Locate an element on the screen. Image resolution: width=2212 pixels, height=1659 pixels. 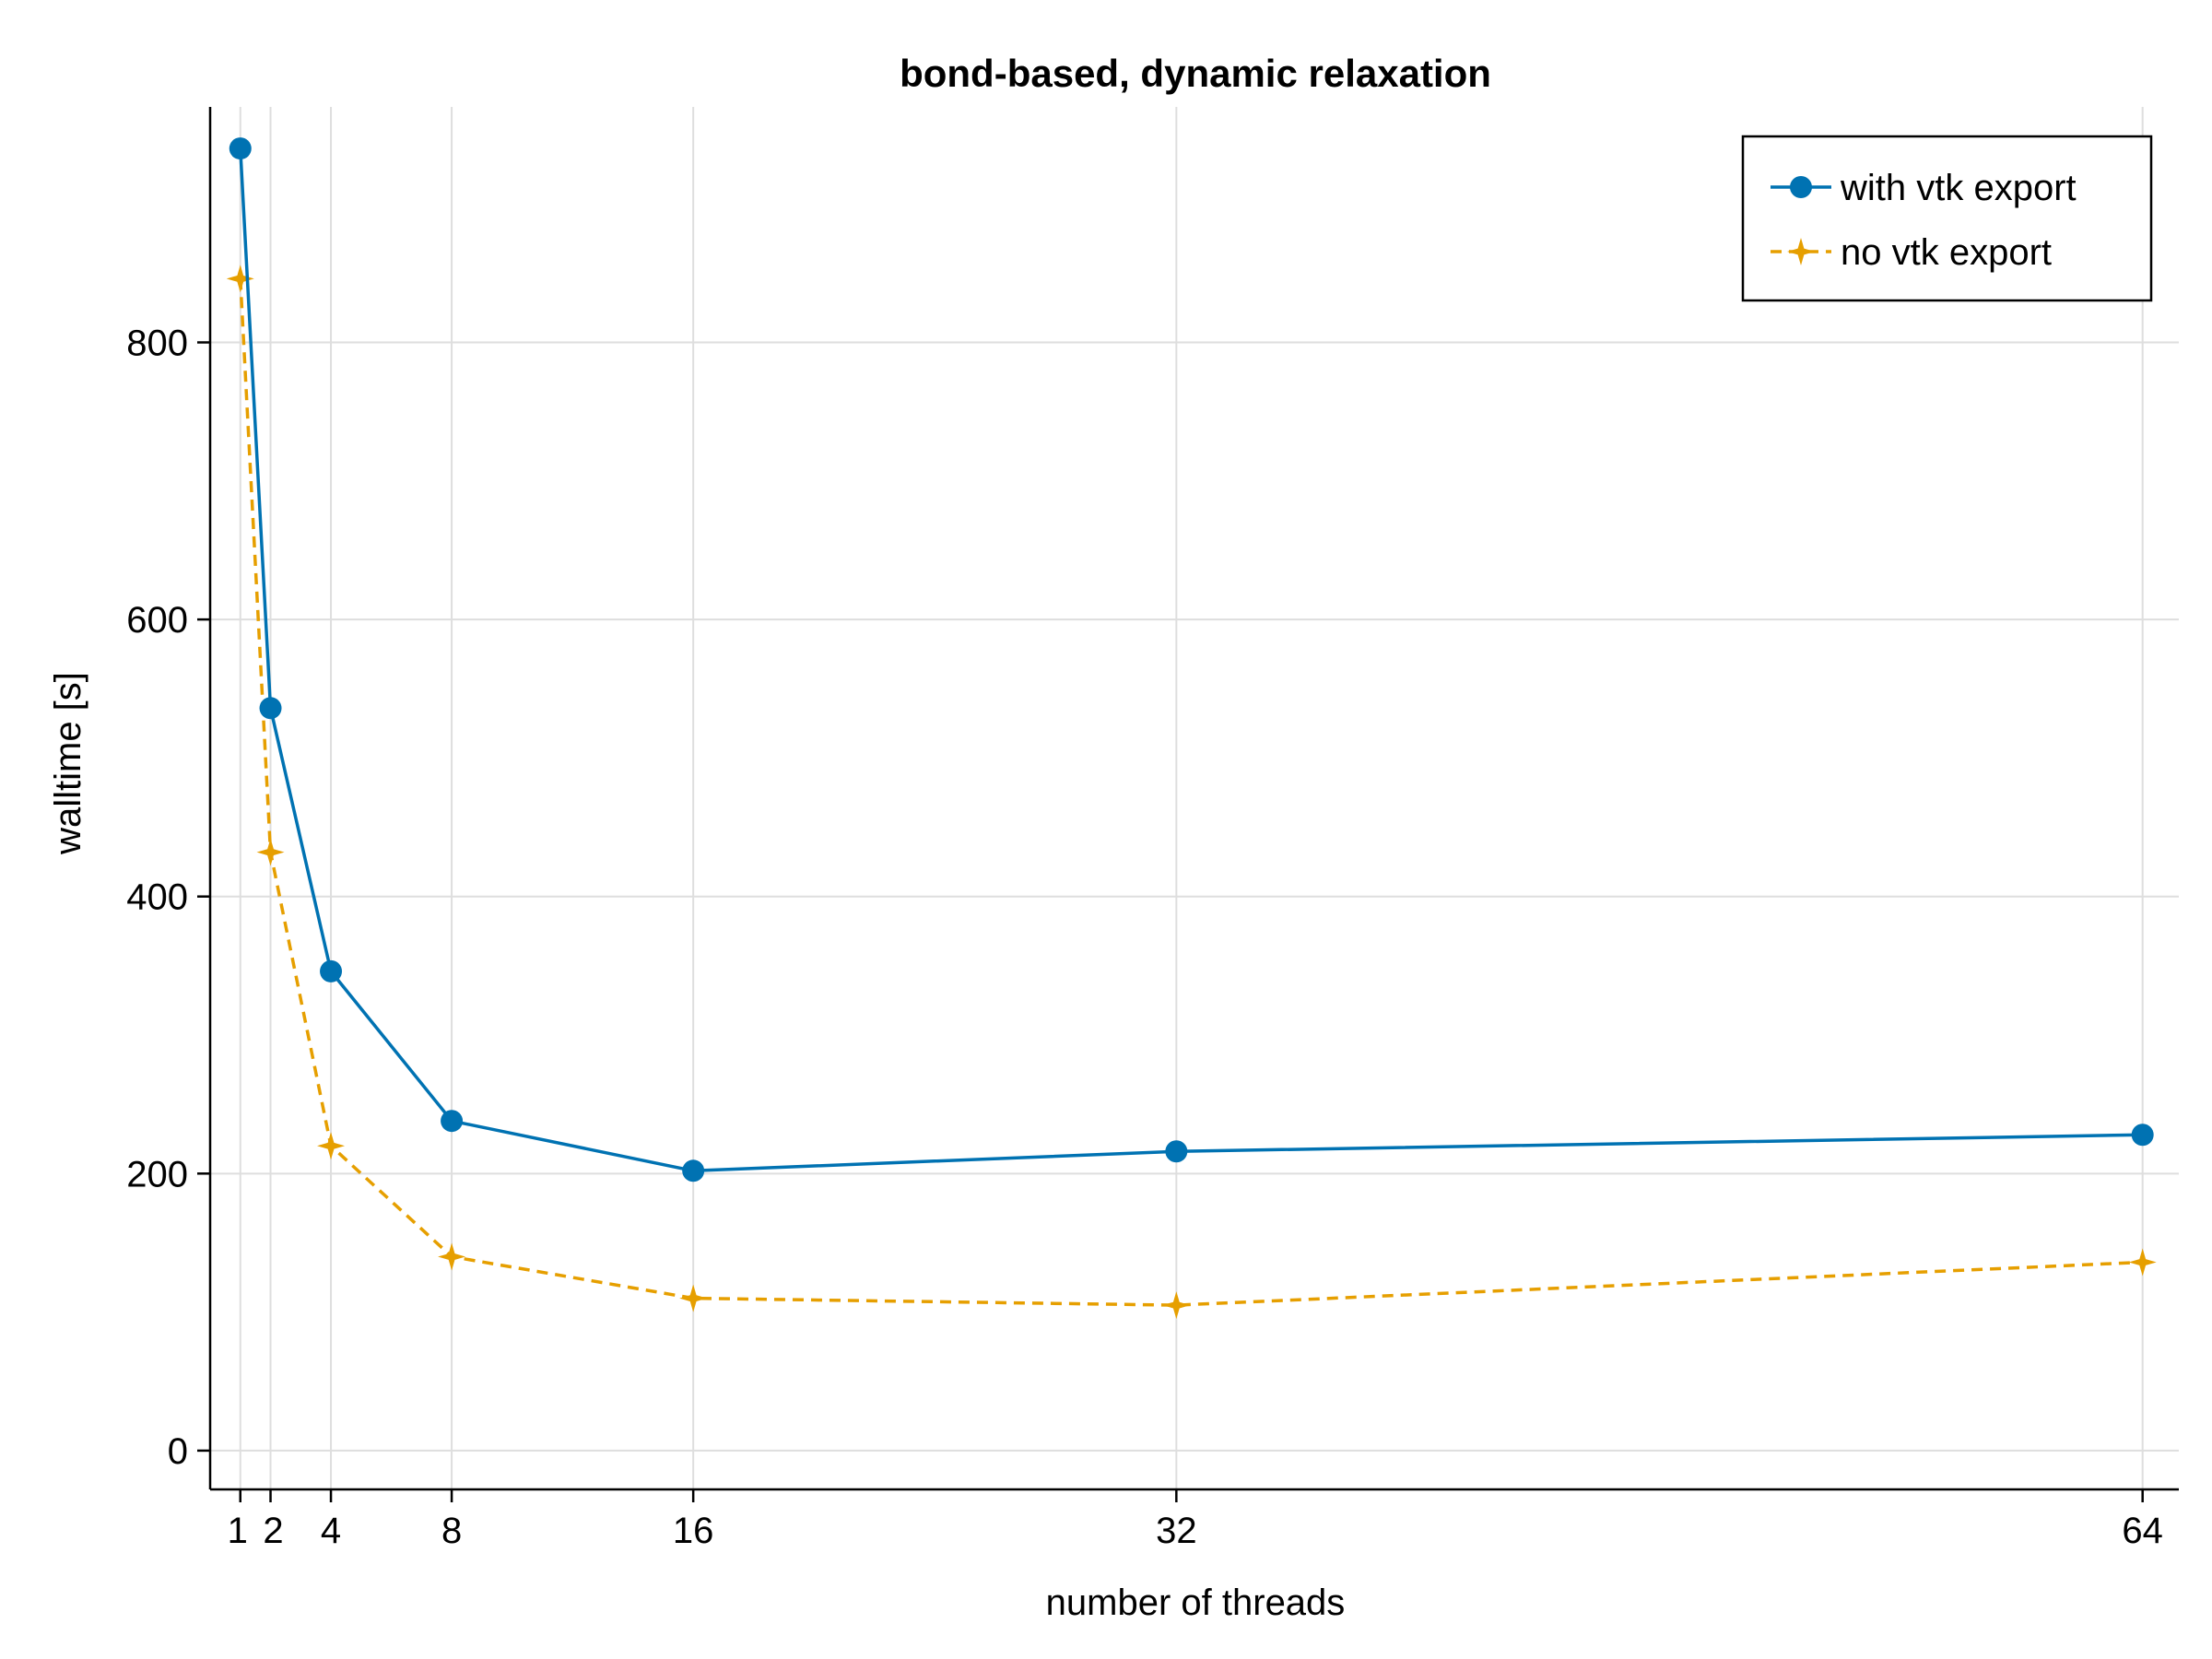
legend-label: no vtk export is located at coordinates (1946, 252).